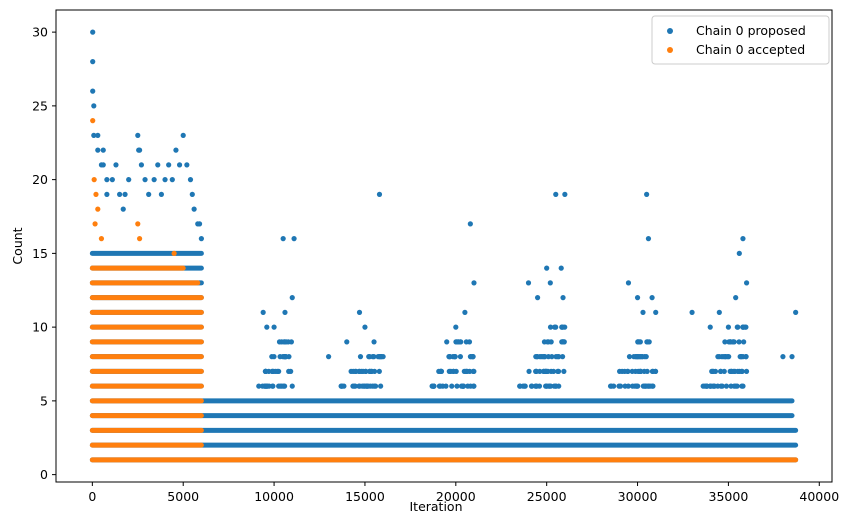 The width and height of the screenshot is (852, 525). I want to click on y-tick-label: 30, so click(40, 32).